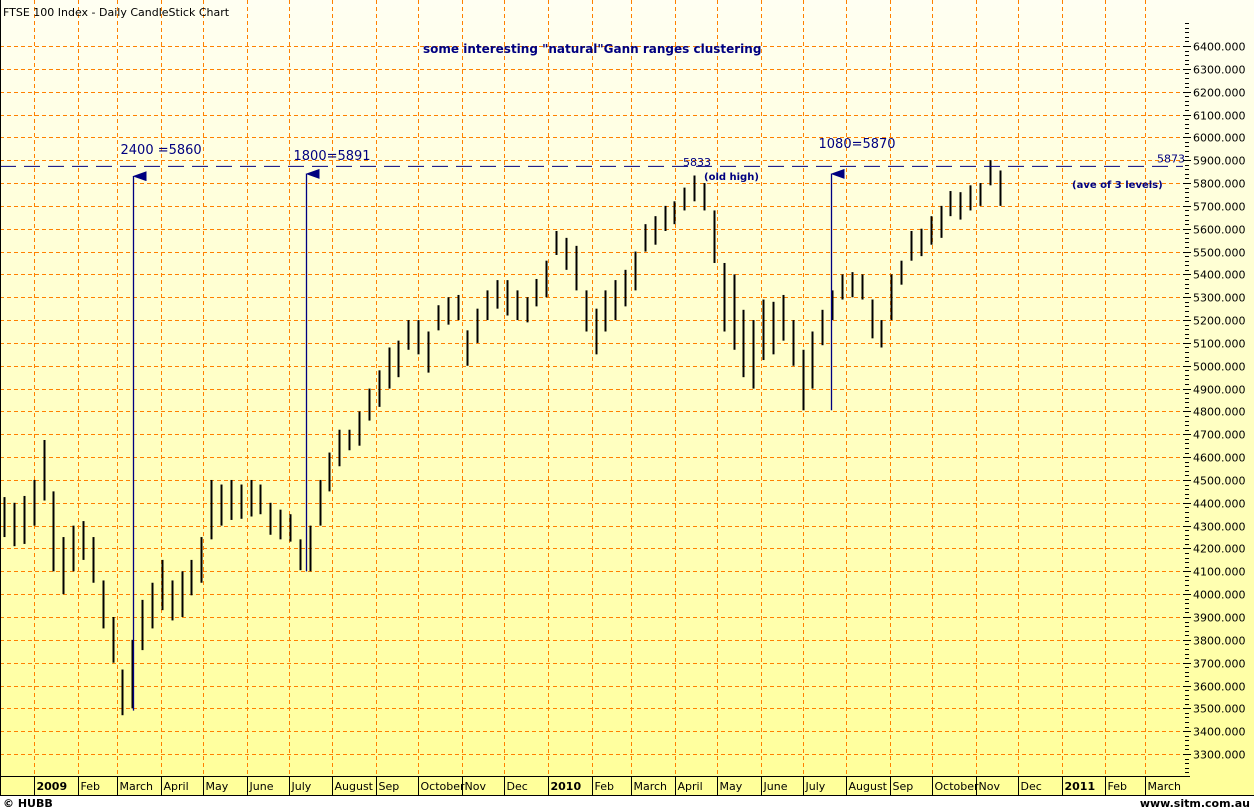 The width and height of the screenshot is (1254, 812). I want to click on y-tick-label: 3900.000, so click(1219, 618).